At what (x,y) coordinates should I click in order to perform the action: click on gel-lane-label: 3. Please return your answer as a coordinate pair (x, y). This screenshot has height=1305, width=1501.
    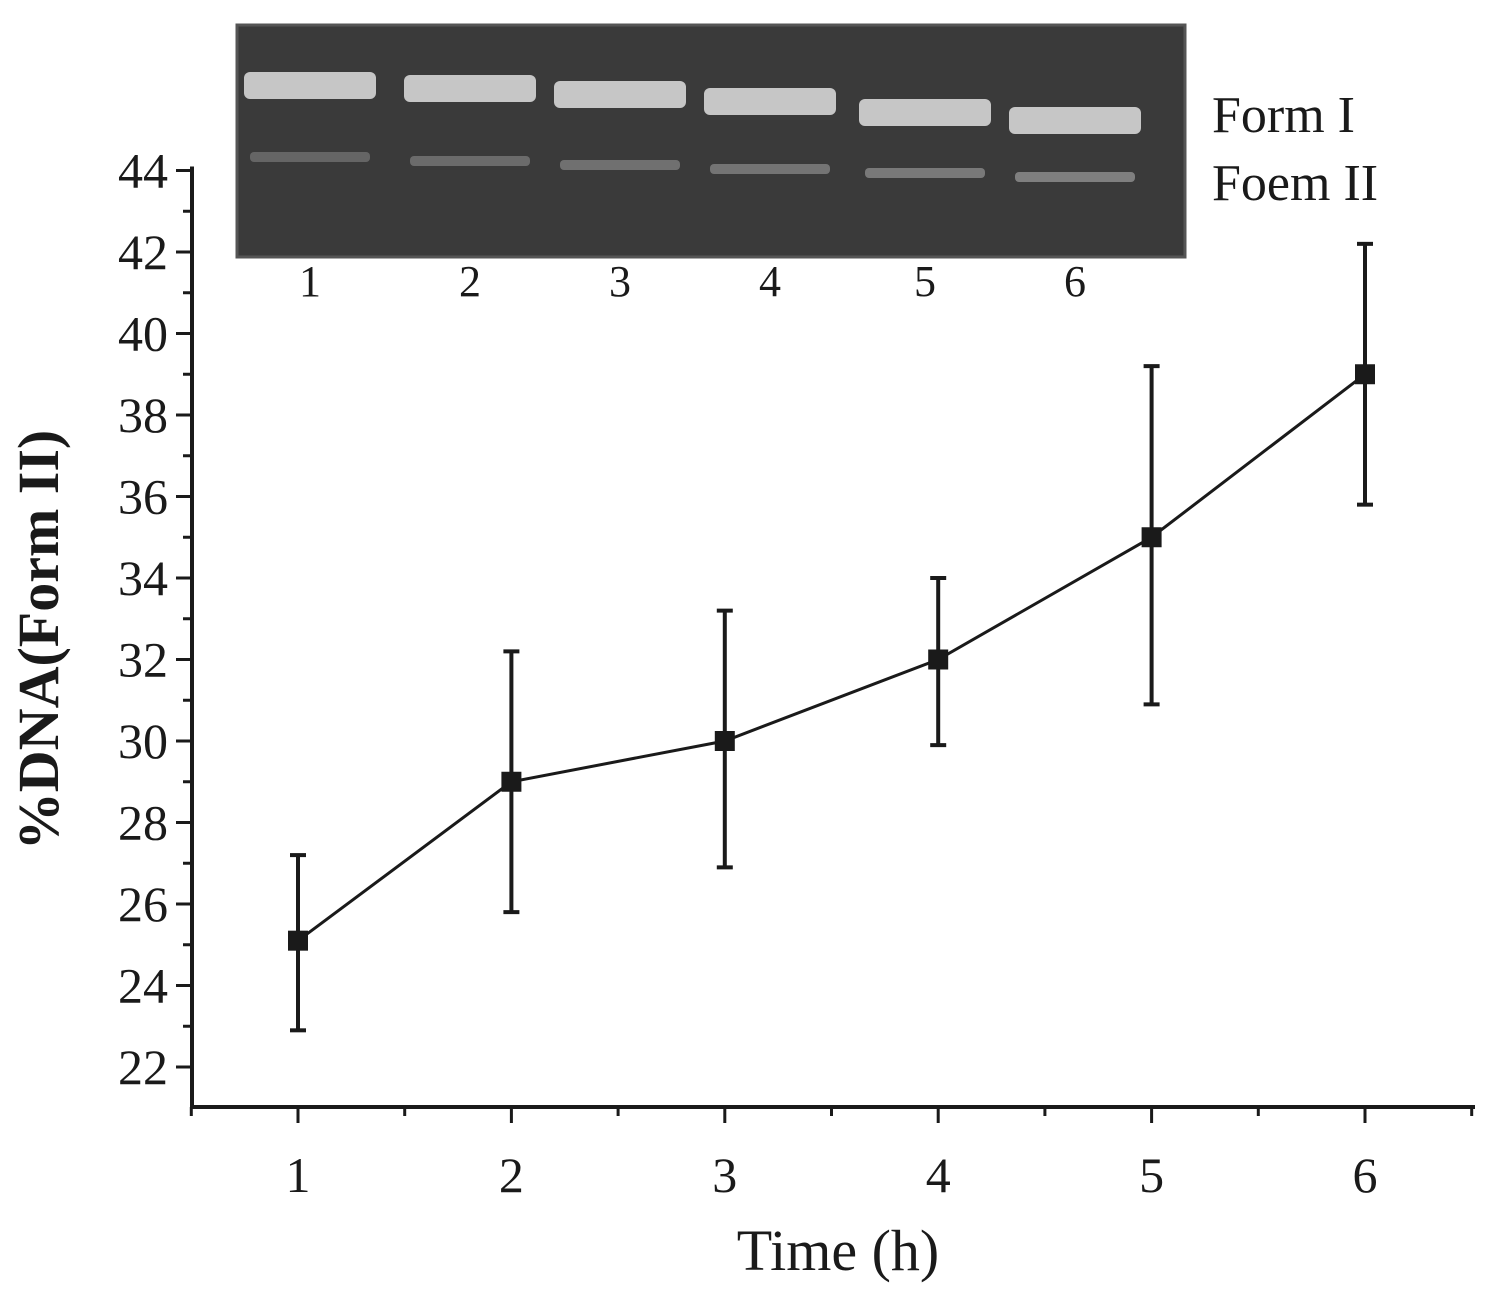
    Looking at the image, I should click on (620, 281).